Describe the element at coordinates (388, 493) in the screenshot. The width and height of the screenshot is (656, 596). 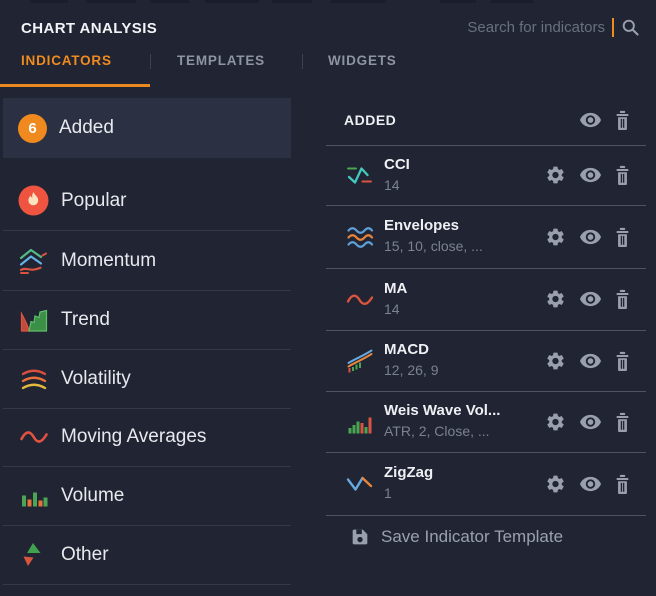
I see `indicator-params: 1` at that location.